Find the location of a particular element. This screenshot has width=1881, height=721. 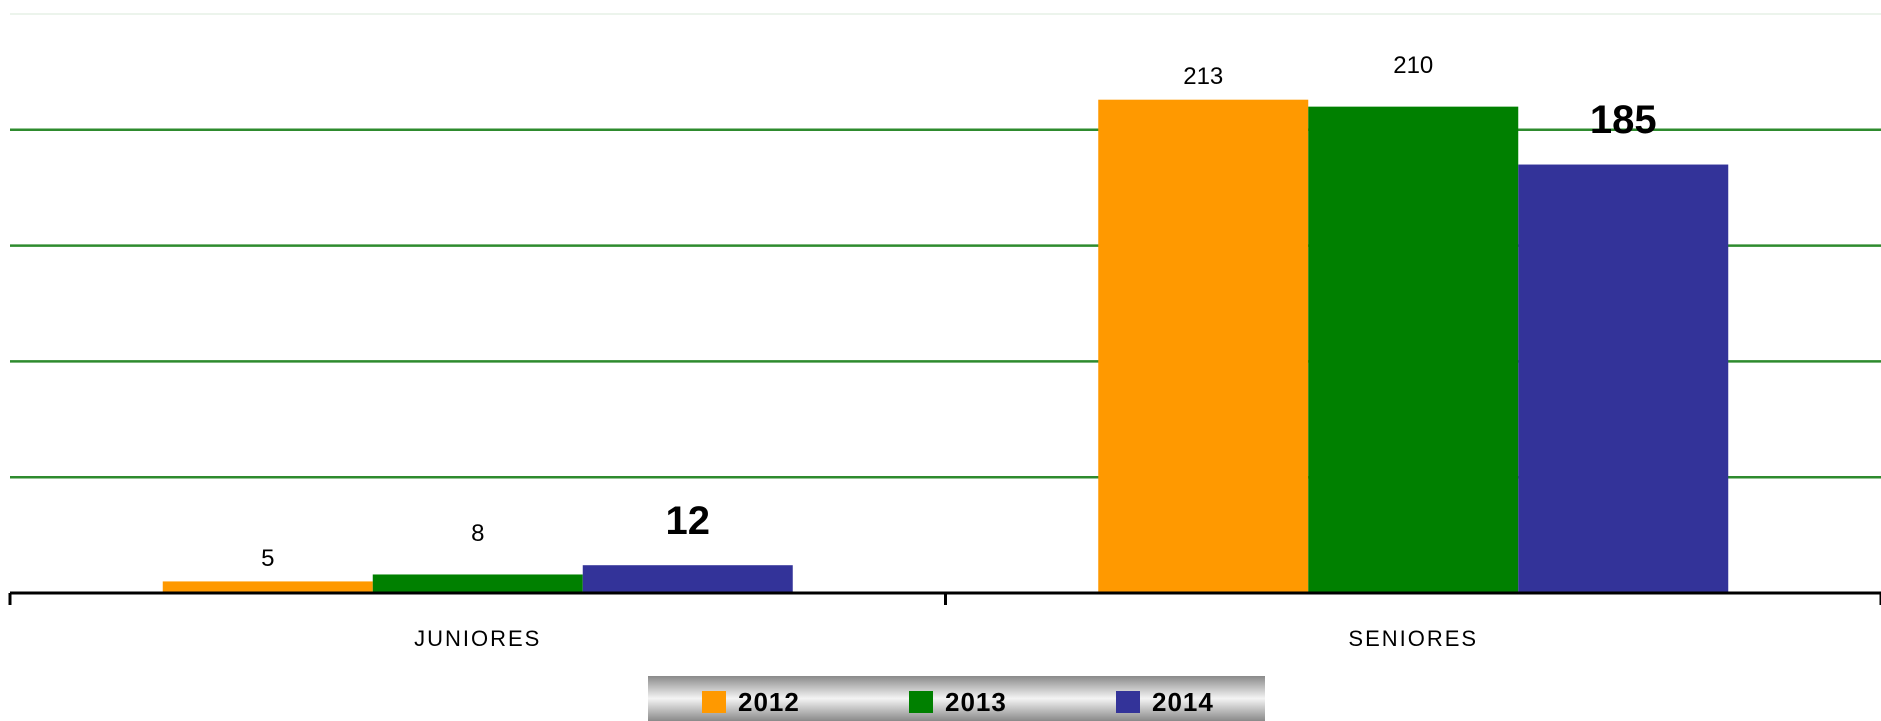

legend-label: 2014 is located at coordinates (1183, 702).